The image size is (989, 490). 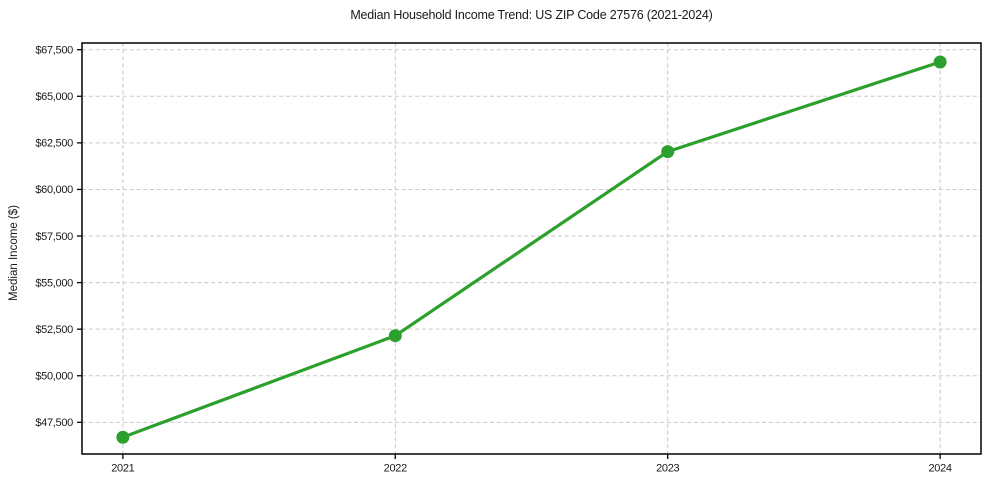 What do you see at coordinates (54, 423) in the screenshot?
I see `y-tick-label: $47,500` at bounding box center [54, 423].